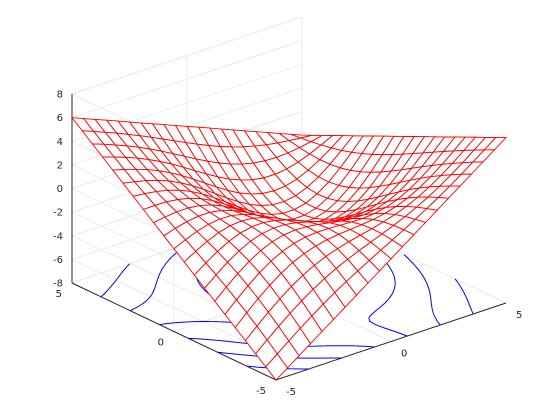 The image size is (560, 420). Describe the element at coordinates (58, 284) in the screenshot. I see `z-tick-label: -8` at that location.